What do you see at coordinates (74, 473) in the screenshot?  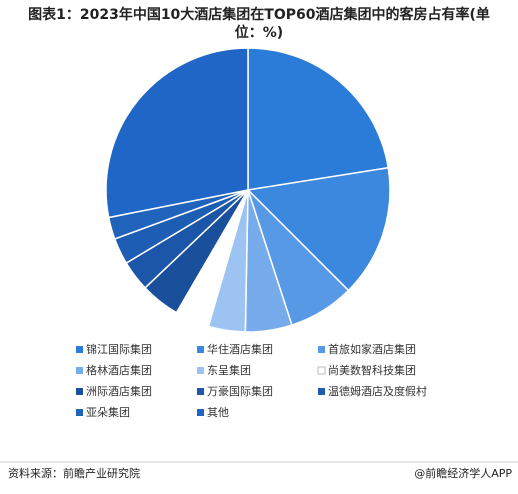 I see `source: 资料来源：前瞻产业研究院` at bounding box center [74, 473].